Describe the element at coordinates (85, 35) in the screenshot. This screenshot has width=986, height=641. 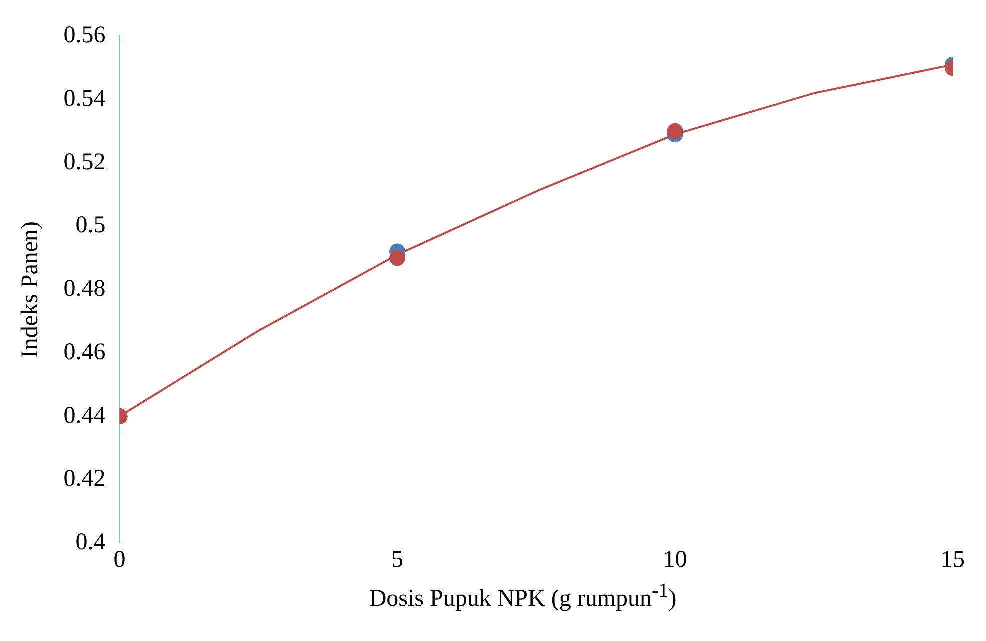
I see `y-tick-label: 0.56` at that location.